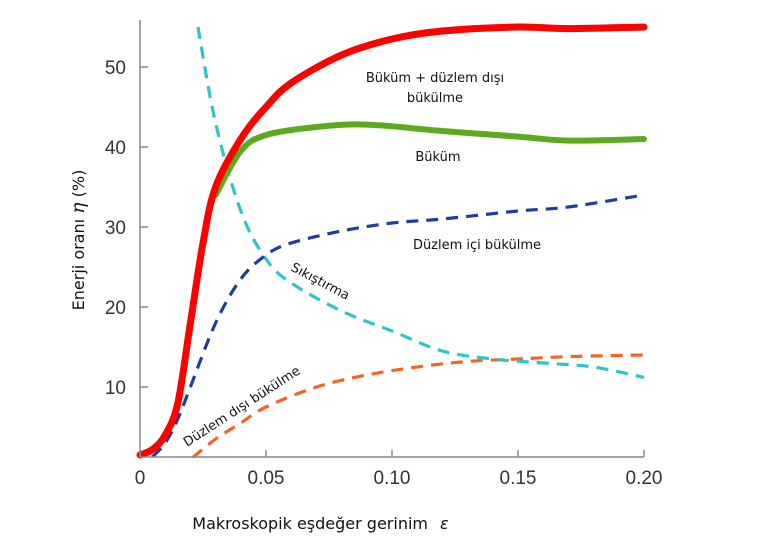 This screenshot has width=768, height=544. Describe the element at coordinates (115, 68) in the screenshot. I see `y-tick-label: 50` at that location.